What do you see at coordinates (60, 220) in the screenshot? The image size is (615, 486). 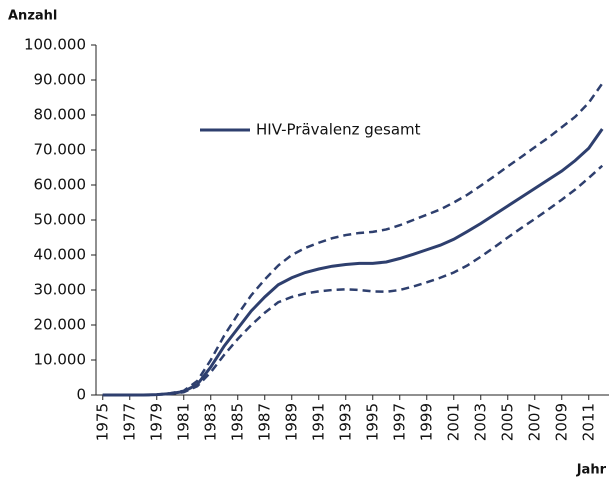 I see `y-tick-label: 50.000` at bounding box center [60, 220].